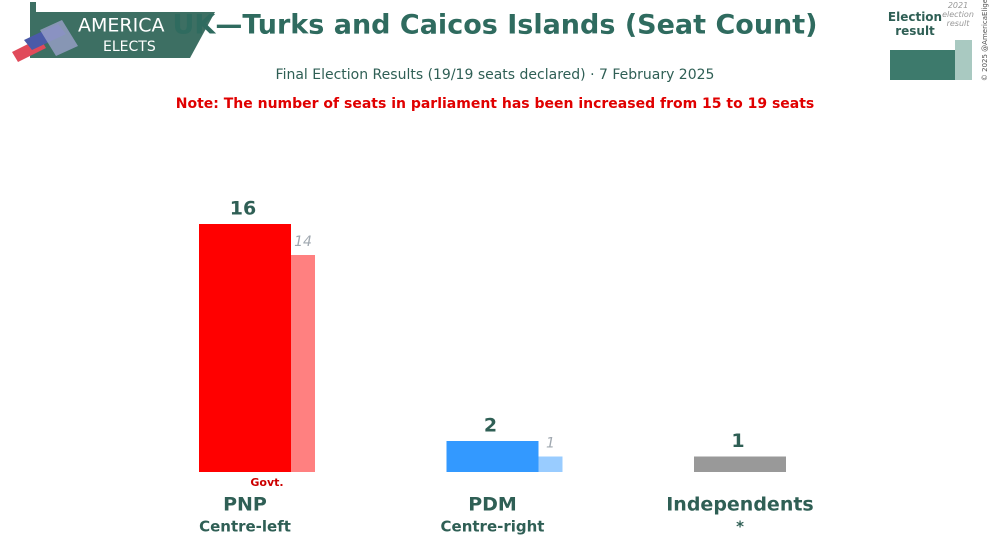  What do you see at coordinates (494, 25) in the screenshot?
I see `chart-title: UK—Turks and Caicos Islands (Seat Count)` at bounding box center [494, 25].